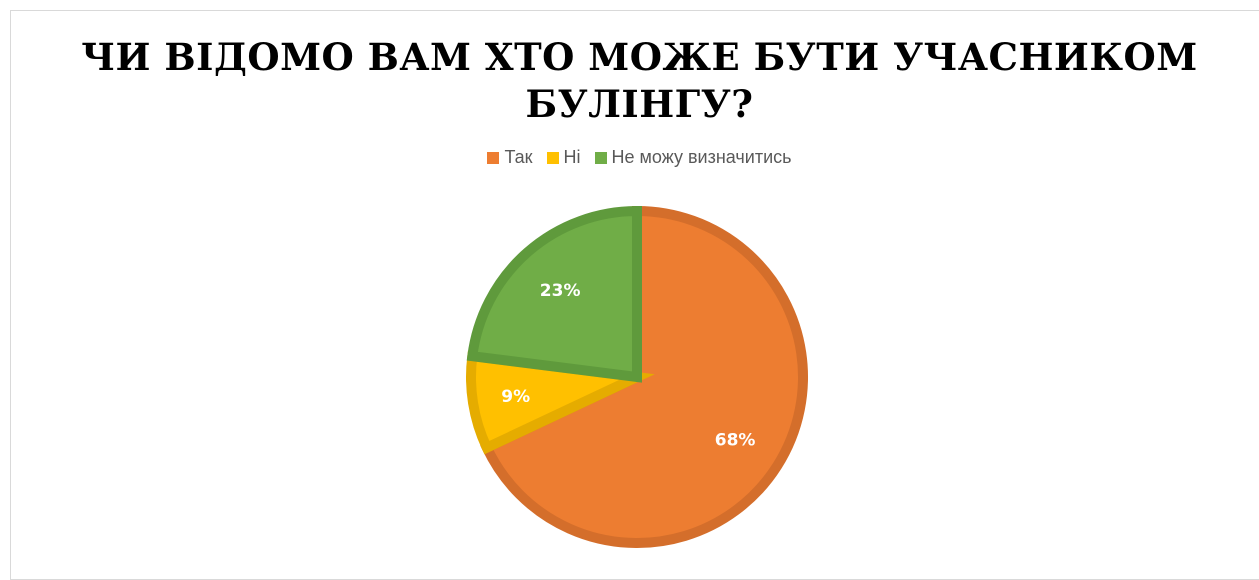 Image resolution: width=1259 pixels, height=580 pixels. I want to click on legend-item-ne-mozhu: Не можу визначитись, so click(693, 157).